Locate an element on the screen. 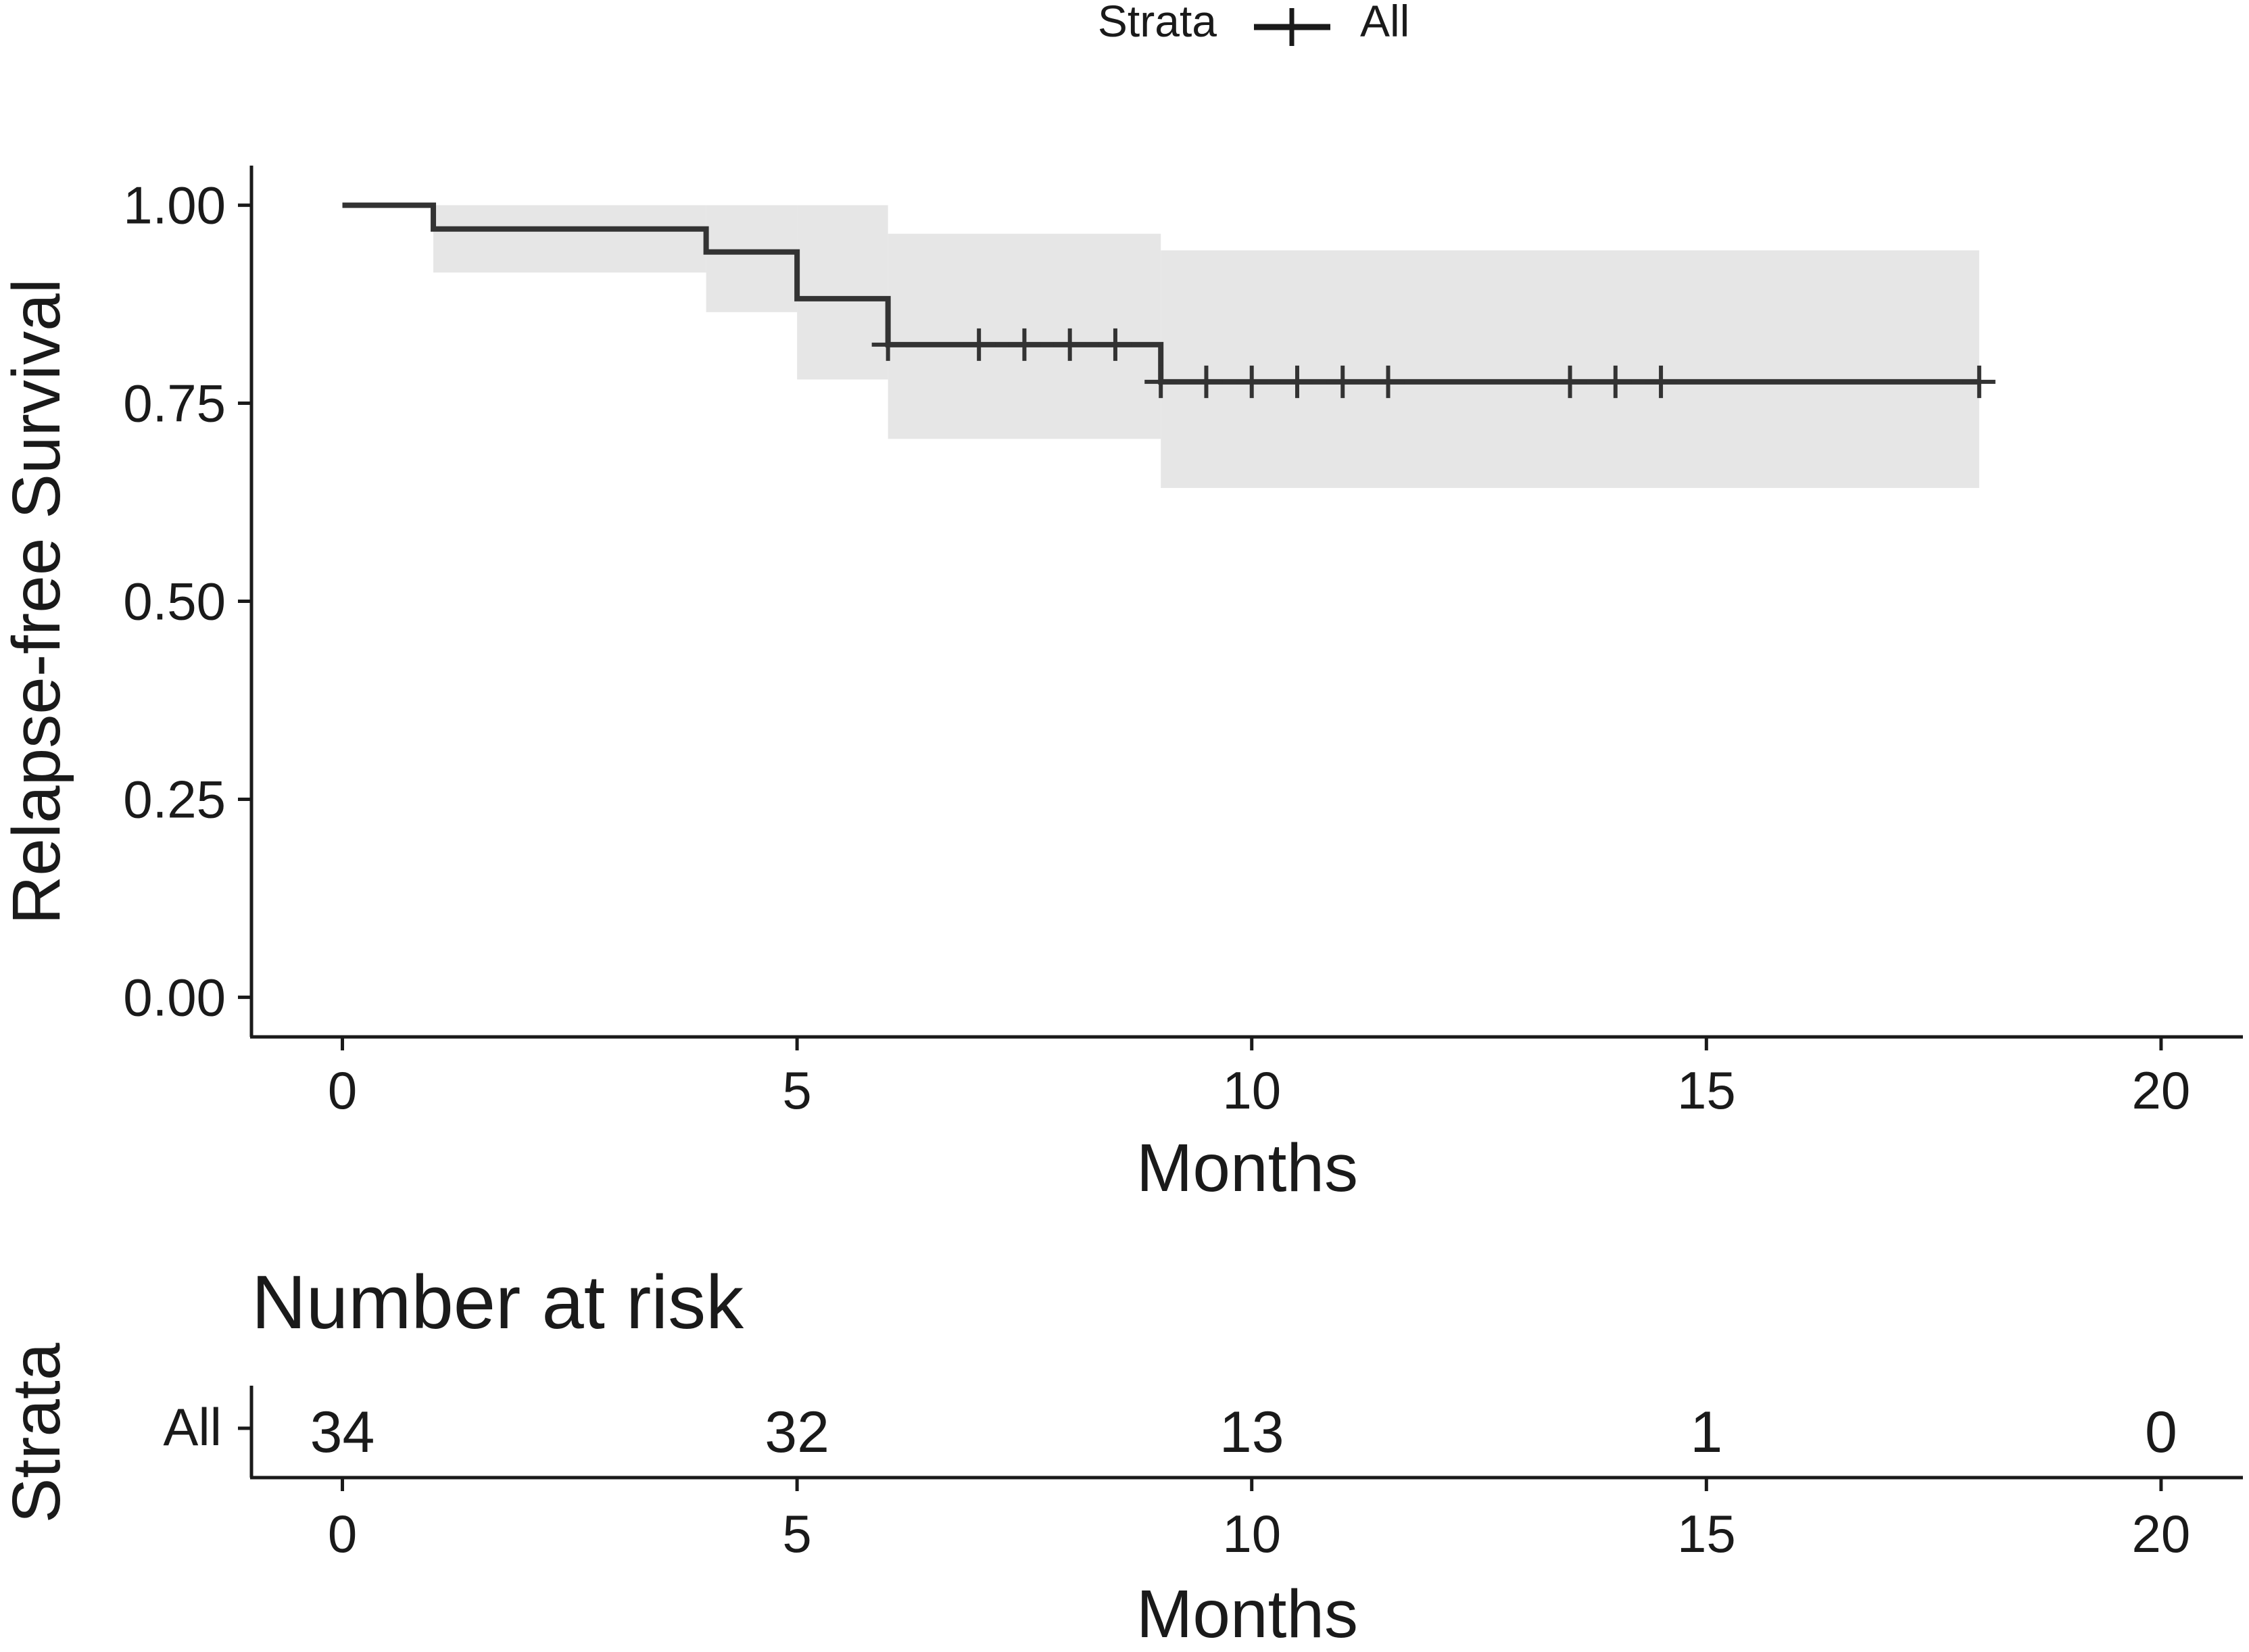 The width and height of the screenshot is (2249, 1652). x-tick-label: 20 is located at coordinates (2161, 1090).